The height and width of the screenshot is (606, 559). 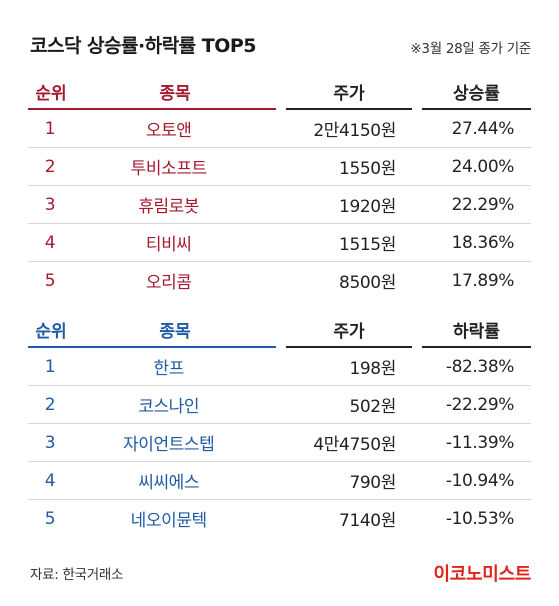 I want to click on table-row: 5 네오이뮨텍 7140원 -10.53%, so click(x=279, y=518).